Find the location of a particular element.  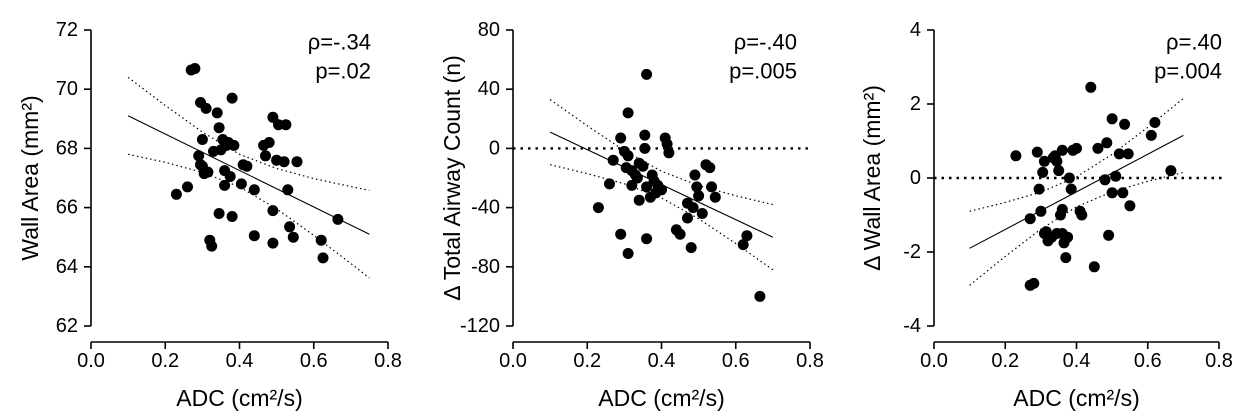

y-tick-label: 64 is located at coordinates (67, 267).